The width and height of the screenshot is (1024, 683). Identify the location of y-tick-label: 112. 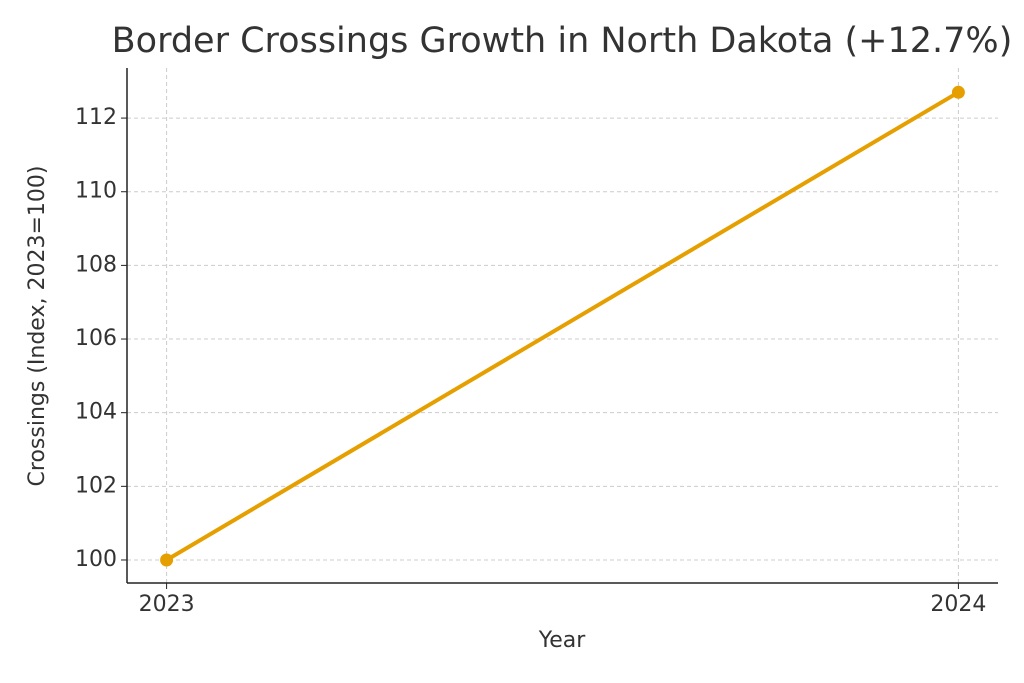
(96, 117).